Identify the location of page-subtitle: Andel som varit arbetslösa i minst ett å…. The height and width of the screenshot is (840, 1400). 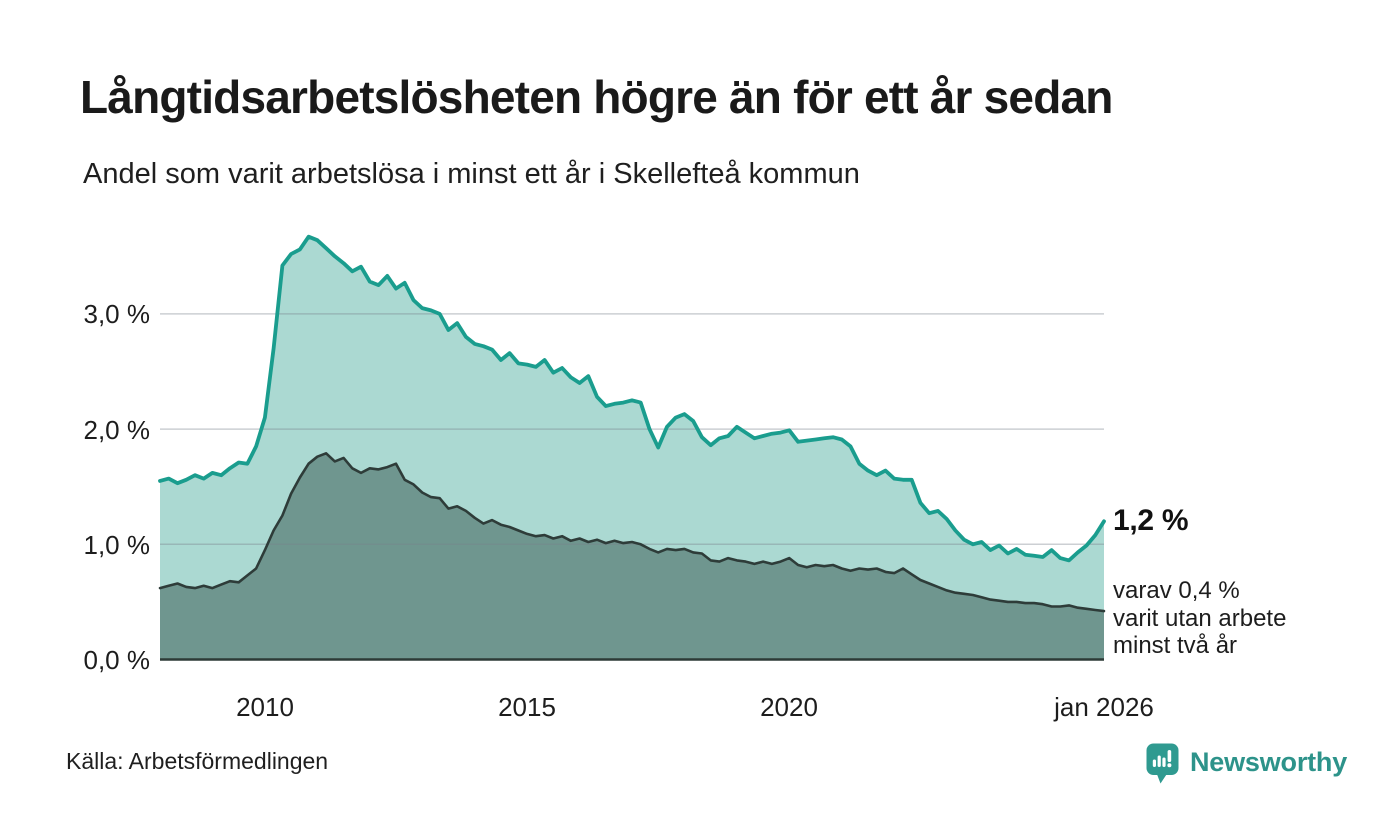
(471, 174).